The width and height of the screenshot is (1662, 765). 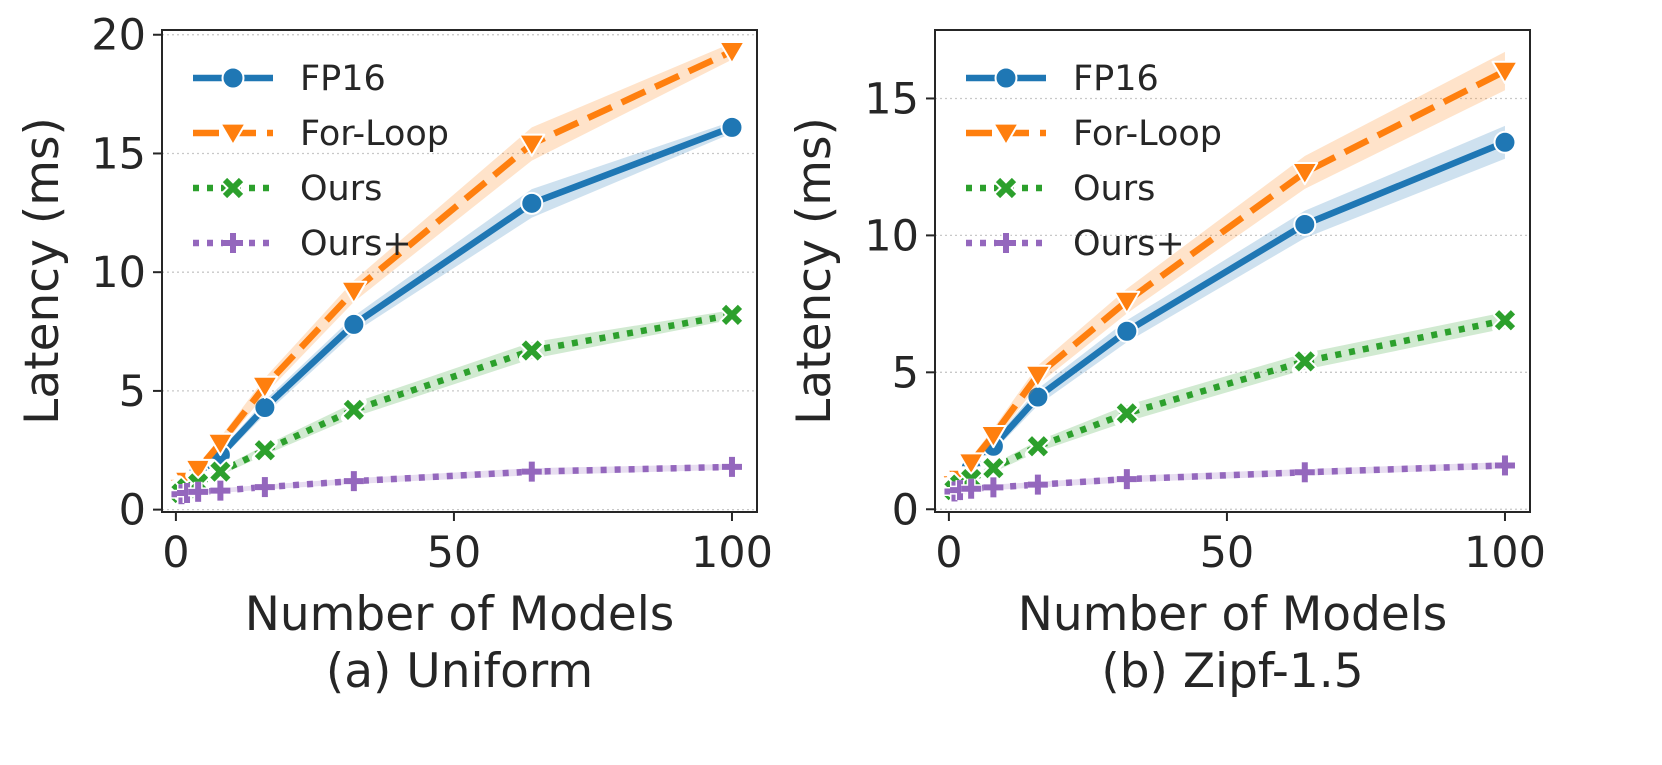 What do you see at coordinates (1232, 671) in the screenshot?
I see `panel-caption: (b) Zipf-1.5` at bounding box center [1232, 671].